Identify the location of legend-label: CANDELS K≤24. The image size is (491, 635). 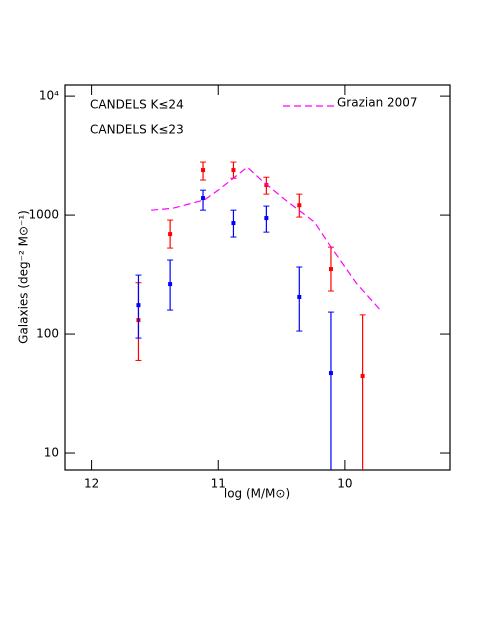
(137, 105).